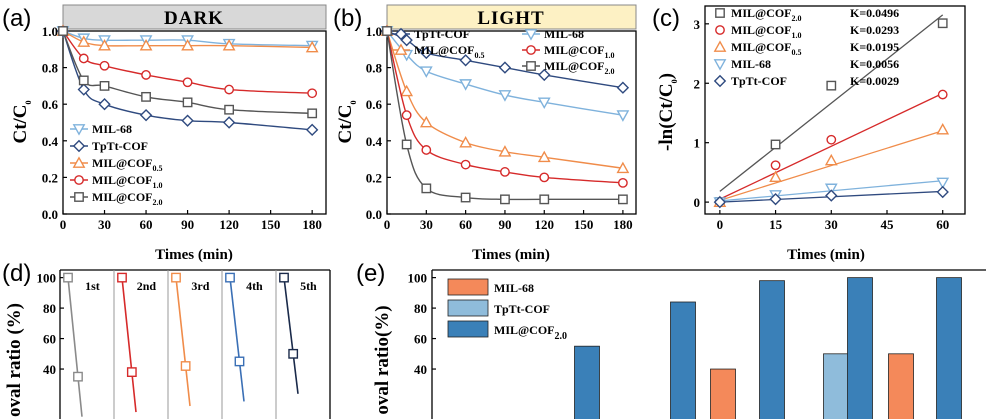  I want to click on panel-b-x-tick-label: 30, so click(426, 224).